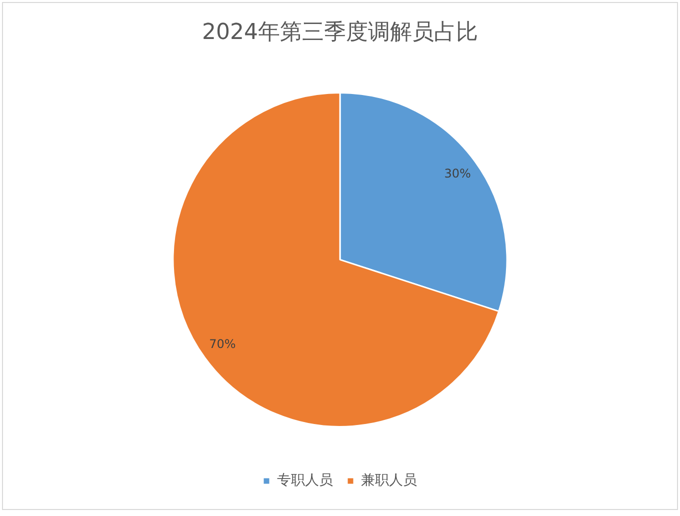  What do you see at coordinates (457, 173) in the screenshot?
I see `data-label: 30%` at bounding box center [457, 173].